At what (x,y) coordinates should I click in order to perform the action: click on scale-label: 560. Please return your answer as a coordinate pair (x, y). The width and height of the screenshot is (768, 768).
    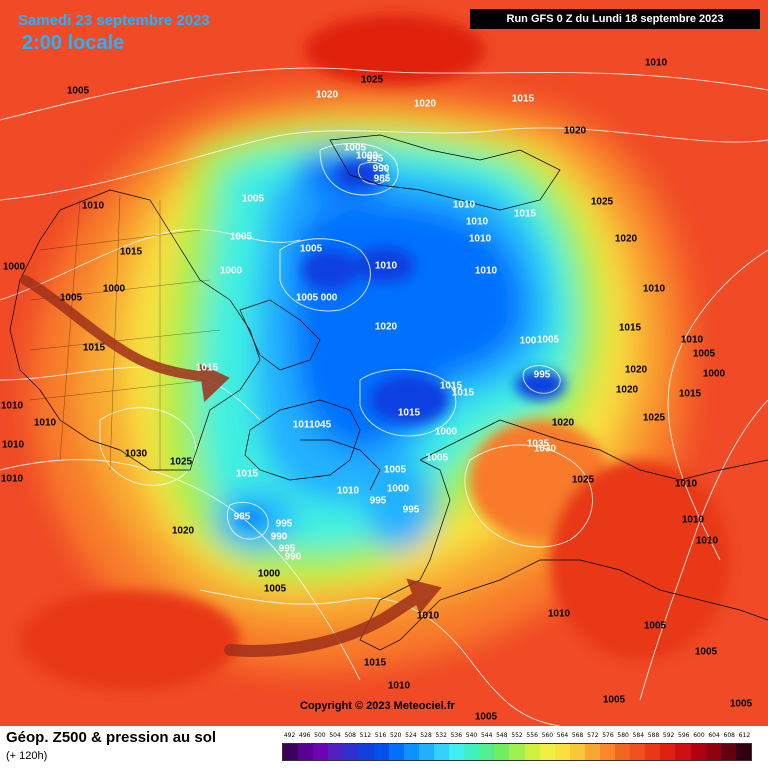
    Looking at the image, I should click on (547, 735).